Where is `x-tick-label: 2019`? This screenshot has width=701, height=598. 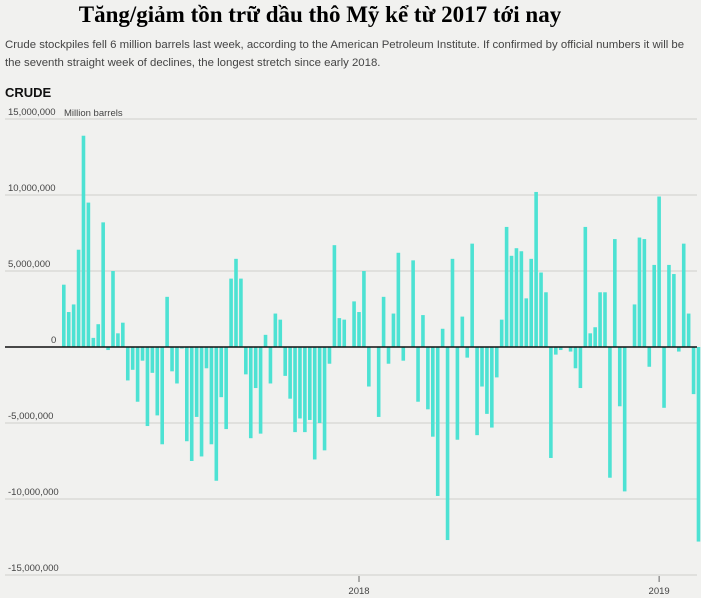 x-tick-label: 2019 is located at coordinates (659, 591).